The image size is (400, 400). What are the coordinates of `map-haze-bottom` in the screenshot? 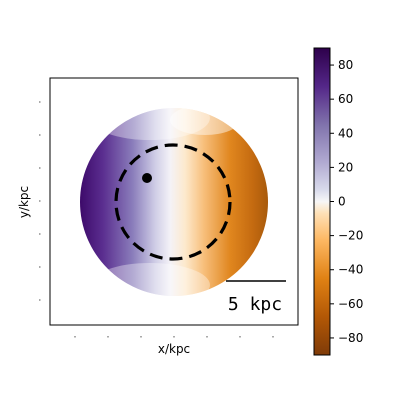 It's located at (150, 279).